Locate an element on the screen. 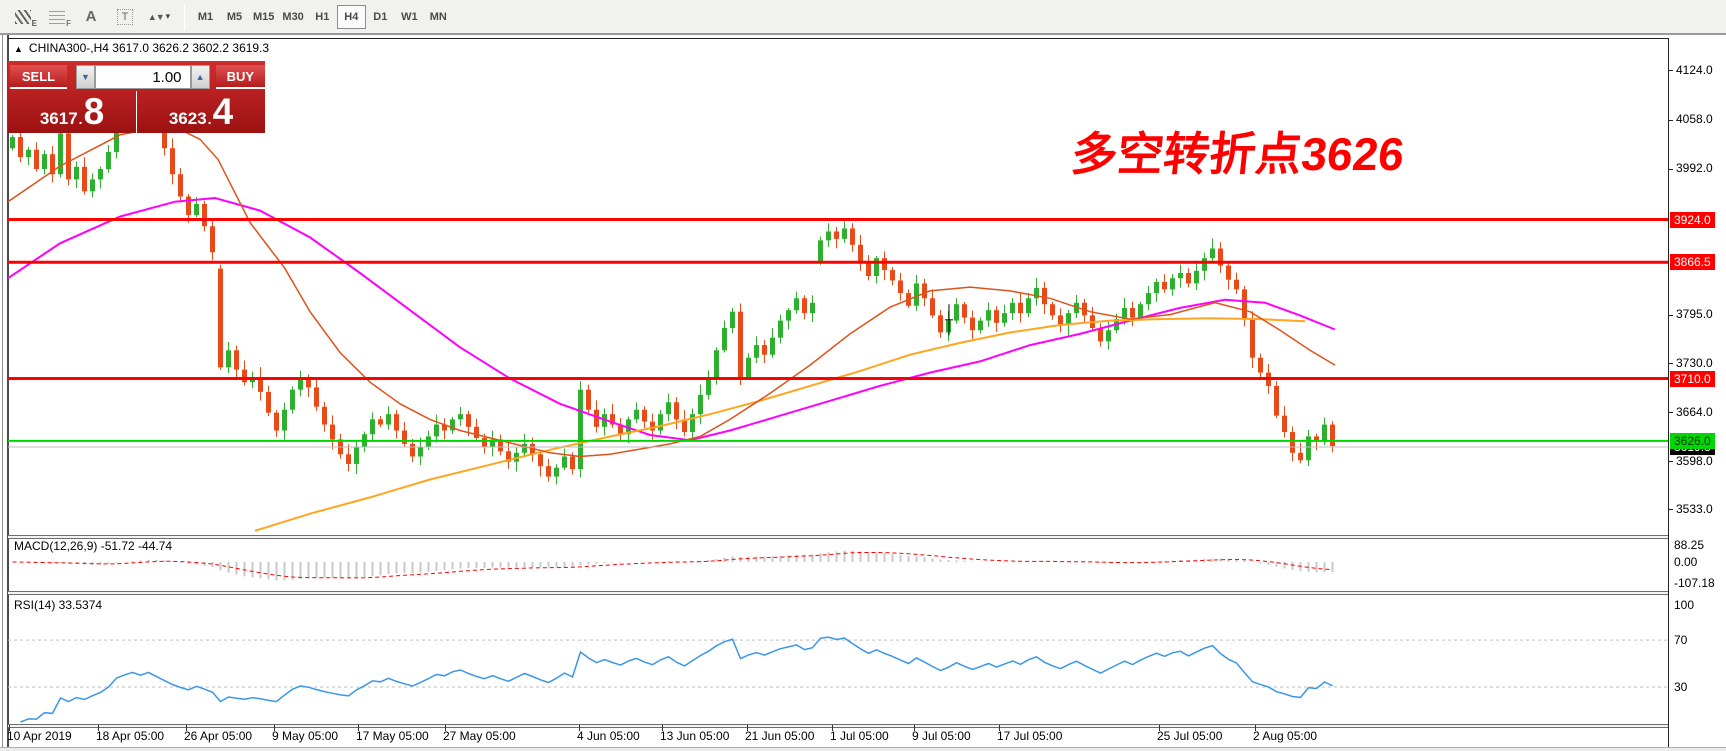  spin-up-icon: ▲ is located at coordinates (200, 77).